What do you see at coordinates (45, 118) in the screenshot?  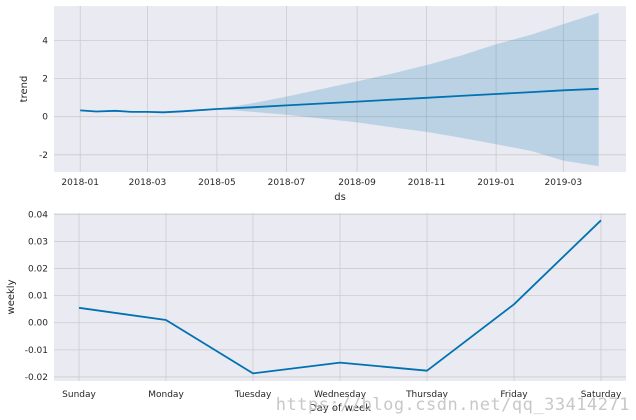 I see `trend-y-tick-label: 0` at bounding box center [45, 118].